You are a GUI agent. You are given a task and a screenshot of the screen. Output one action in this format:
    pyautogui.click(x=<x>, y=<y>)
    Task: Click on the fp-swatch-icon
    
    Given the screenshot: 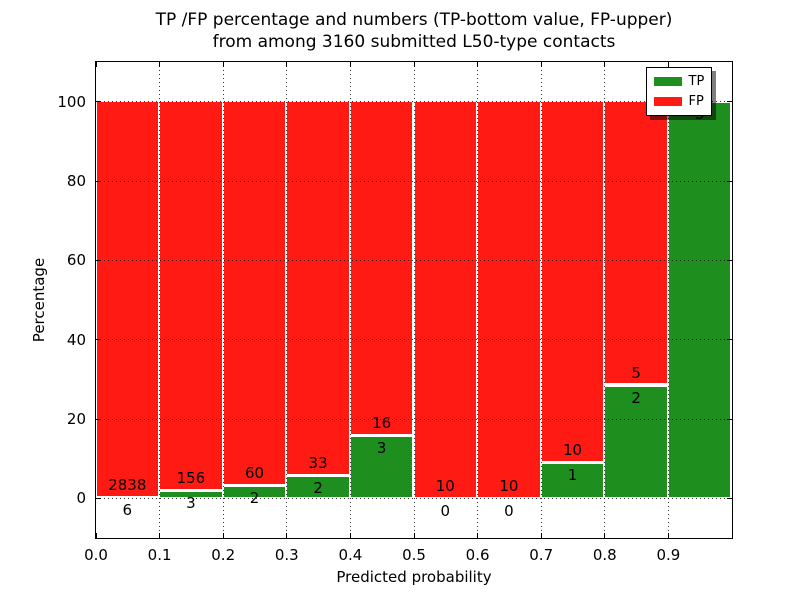 What is the action you would take?
    pyautogui.click(x=667, y=101)
    